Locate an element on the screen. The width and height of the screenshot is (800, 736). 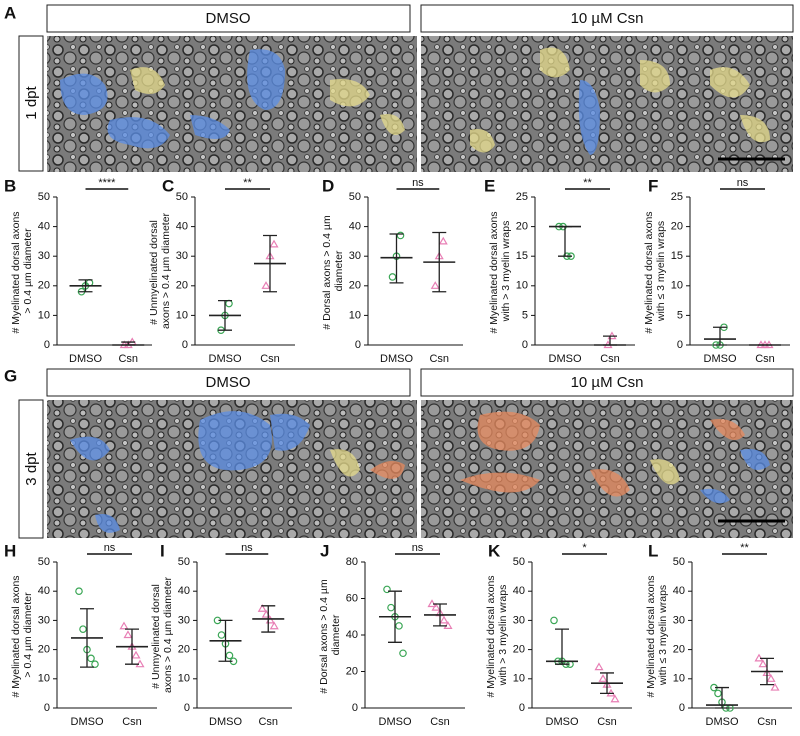
y-tick-label: 25 is located at coordinates (677, 197).